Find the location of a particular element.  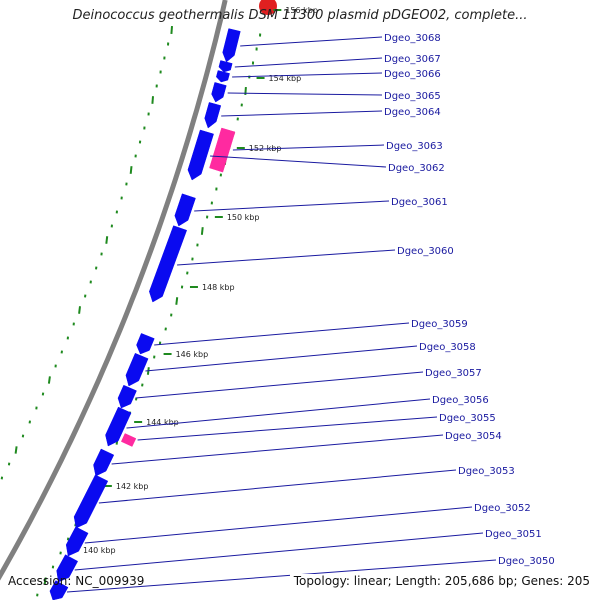

feature-label: Dgeo_3053 is located at coordinates (486, 471).